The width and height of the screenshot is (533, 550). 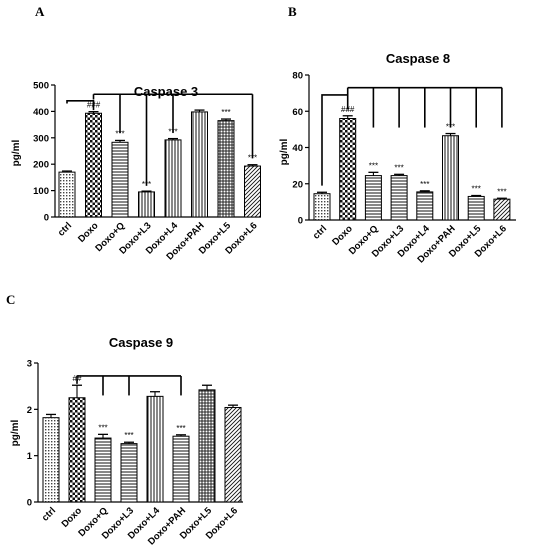 What do you see at coordinates (166, 91) in the screenshot?
I see `chart-title-a: Caspase 3` at bounding box center [166, 91].